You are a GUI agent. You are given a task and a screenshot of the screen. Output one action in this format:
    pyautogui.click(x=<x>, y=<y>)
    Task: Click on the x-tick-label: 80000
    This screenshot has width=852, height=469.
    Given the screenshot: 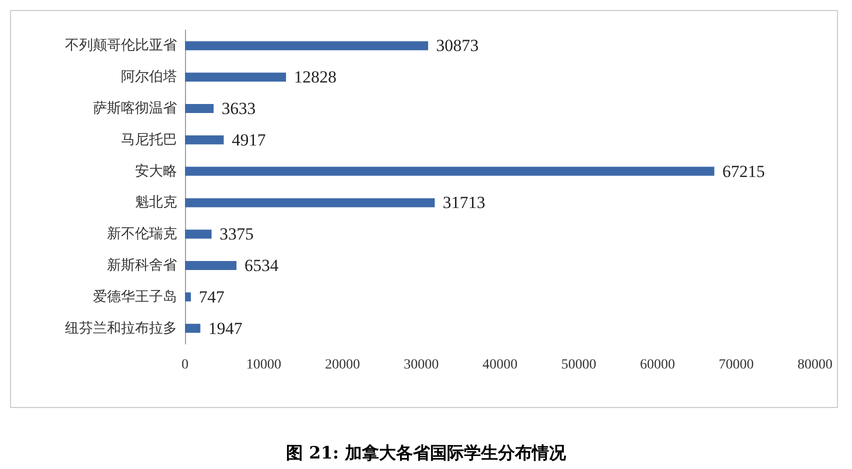 What is the action you would take?
    pyautogui.click(x=815, y=365)
    